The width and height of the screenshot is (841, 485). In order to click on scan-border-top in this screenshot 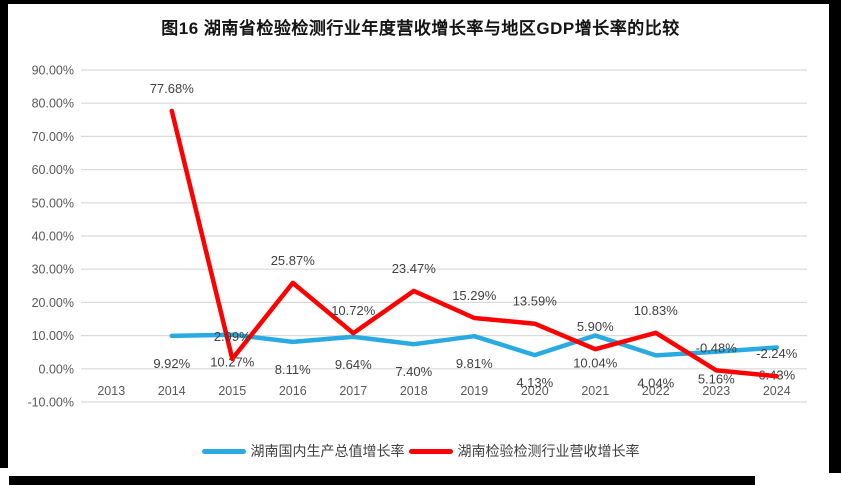, I will do `click(420, 2)`.